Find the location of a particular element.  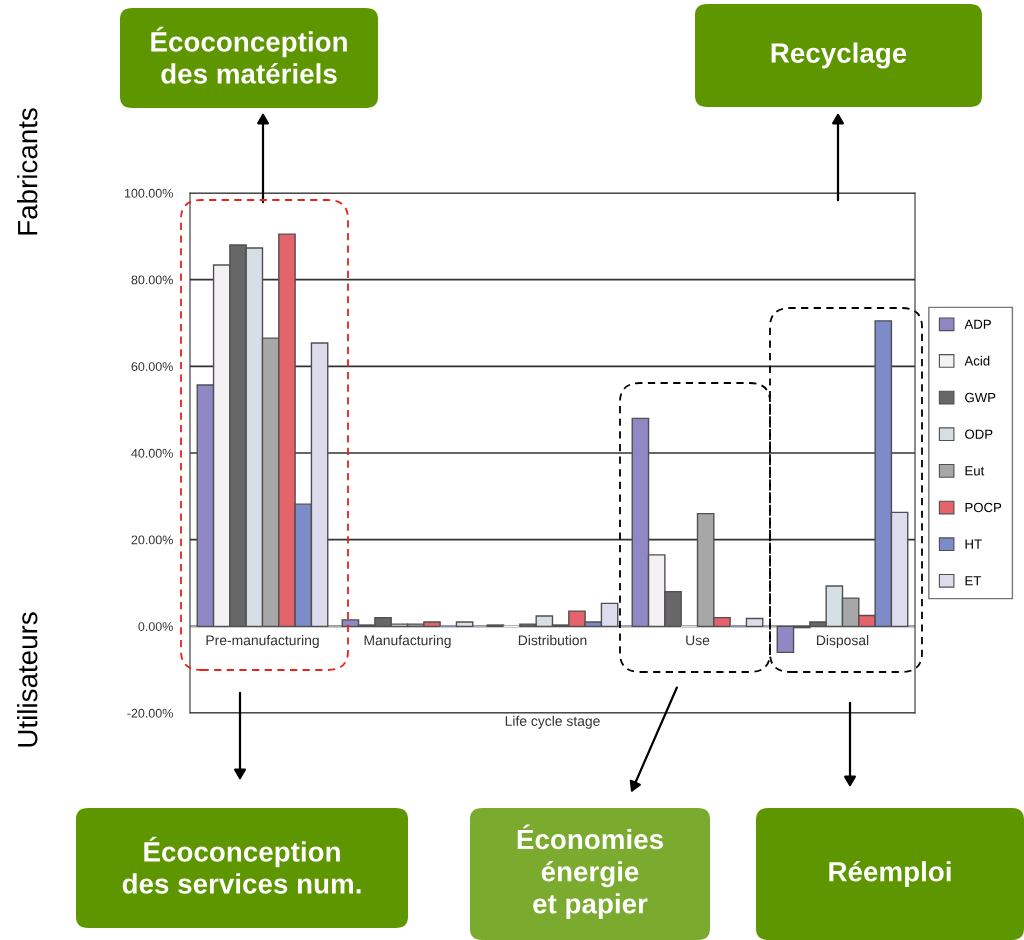

legend-label: ADP is located at coordinates (977, 324).